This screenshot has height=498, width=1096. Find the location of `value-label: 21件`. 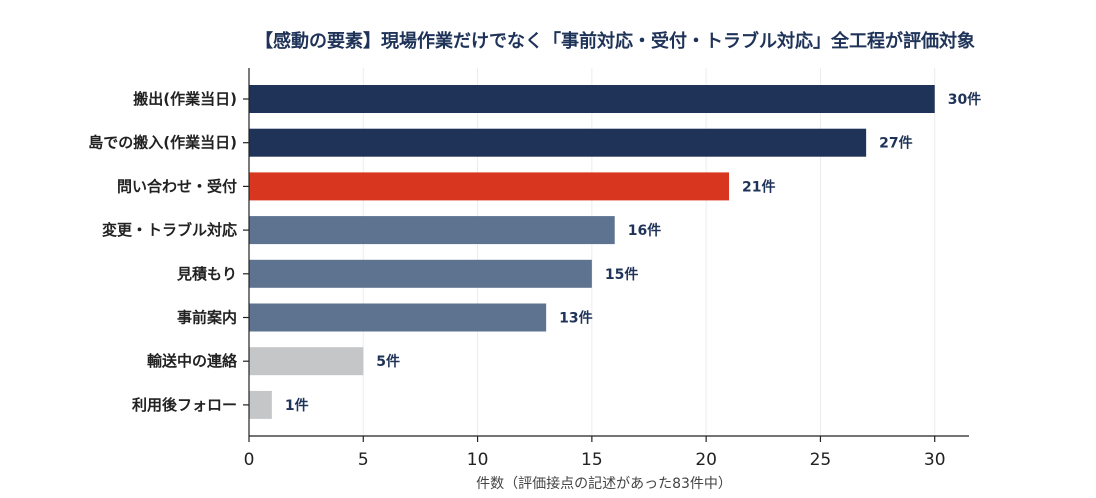

value-label: 21件 is located at coordinates (758, 186).